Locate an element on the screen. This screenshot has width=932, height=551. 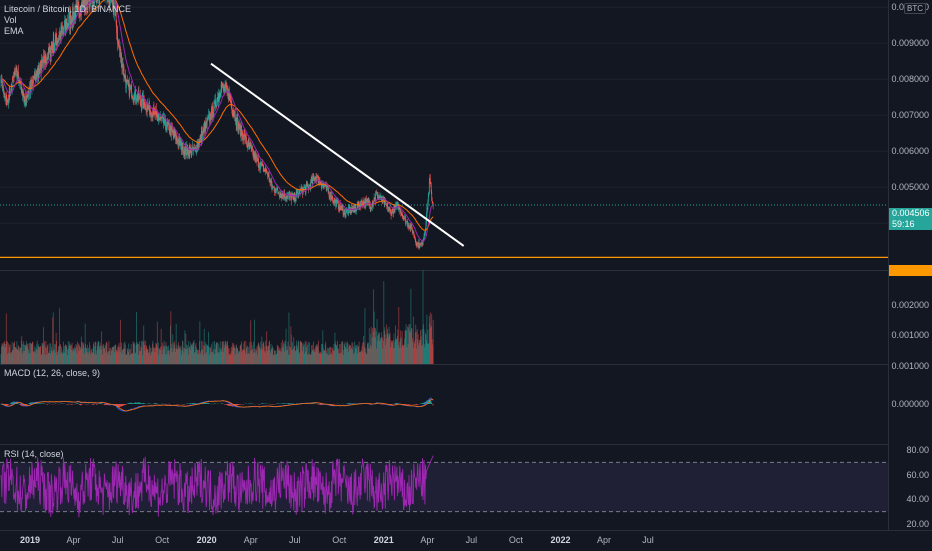
rsi-title: RSI (14, close) is located at coordinates (34, 454).